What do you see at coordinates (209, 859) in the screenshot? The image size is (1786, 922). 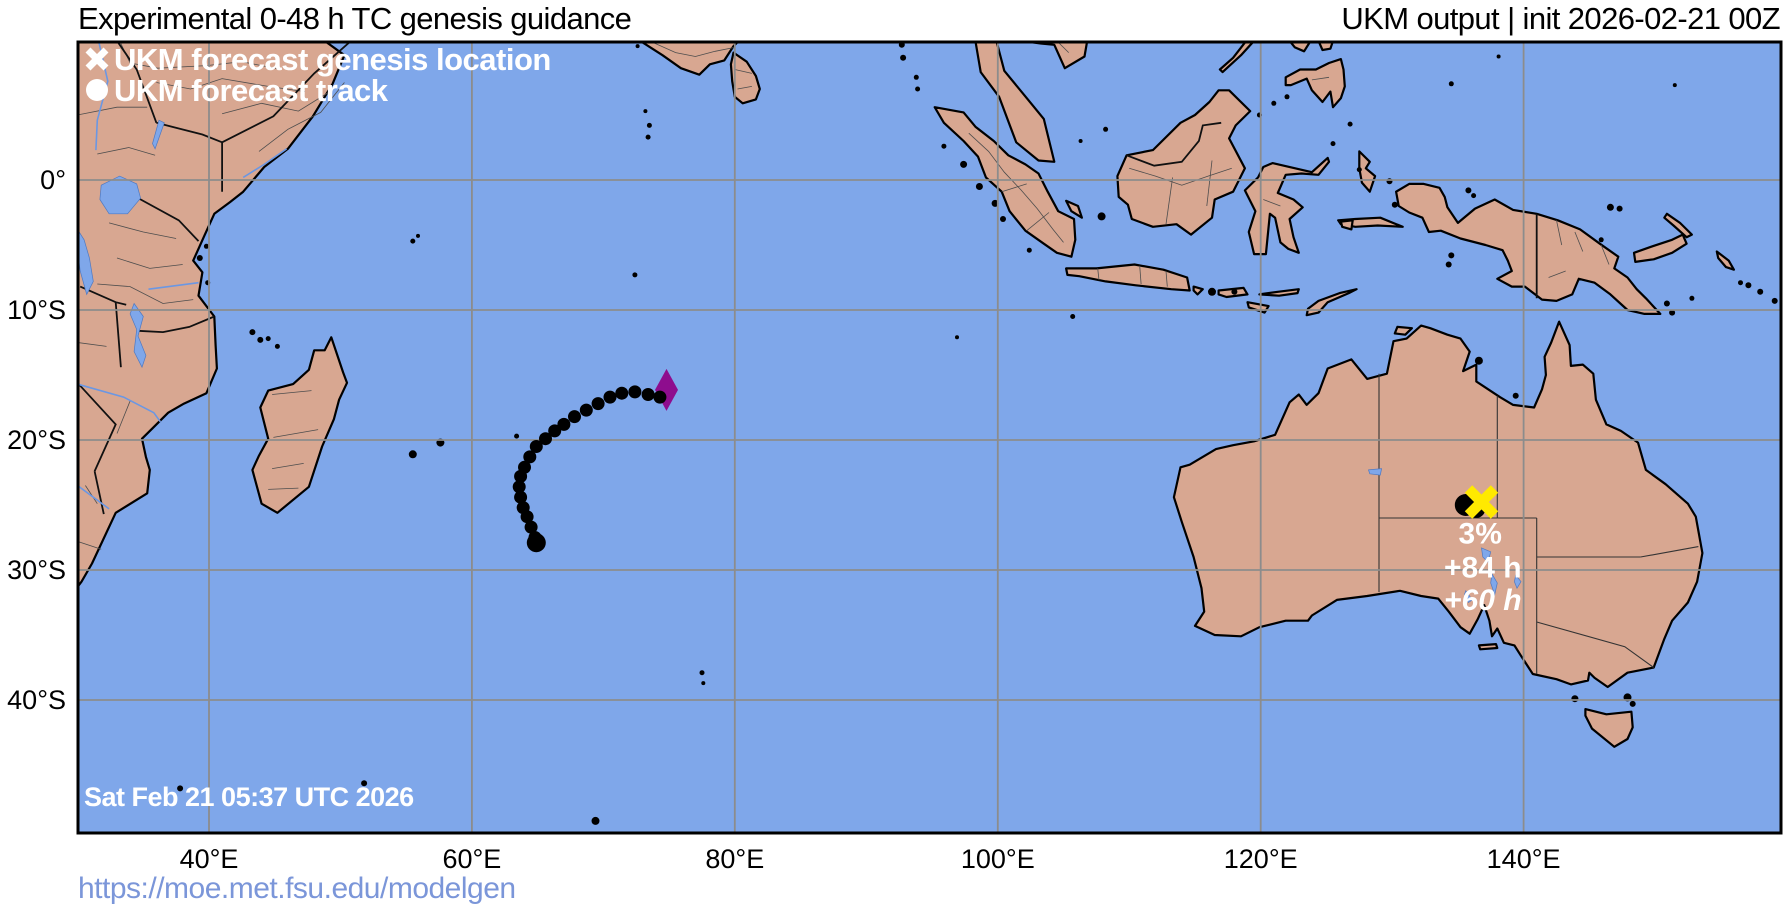 I see `lon-tick-label: 40°E` at bounding box center [209, 859].